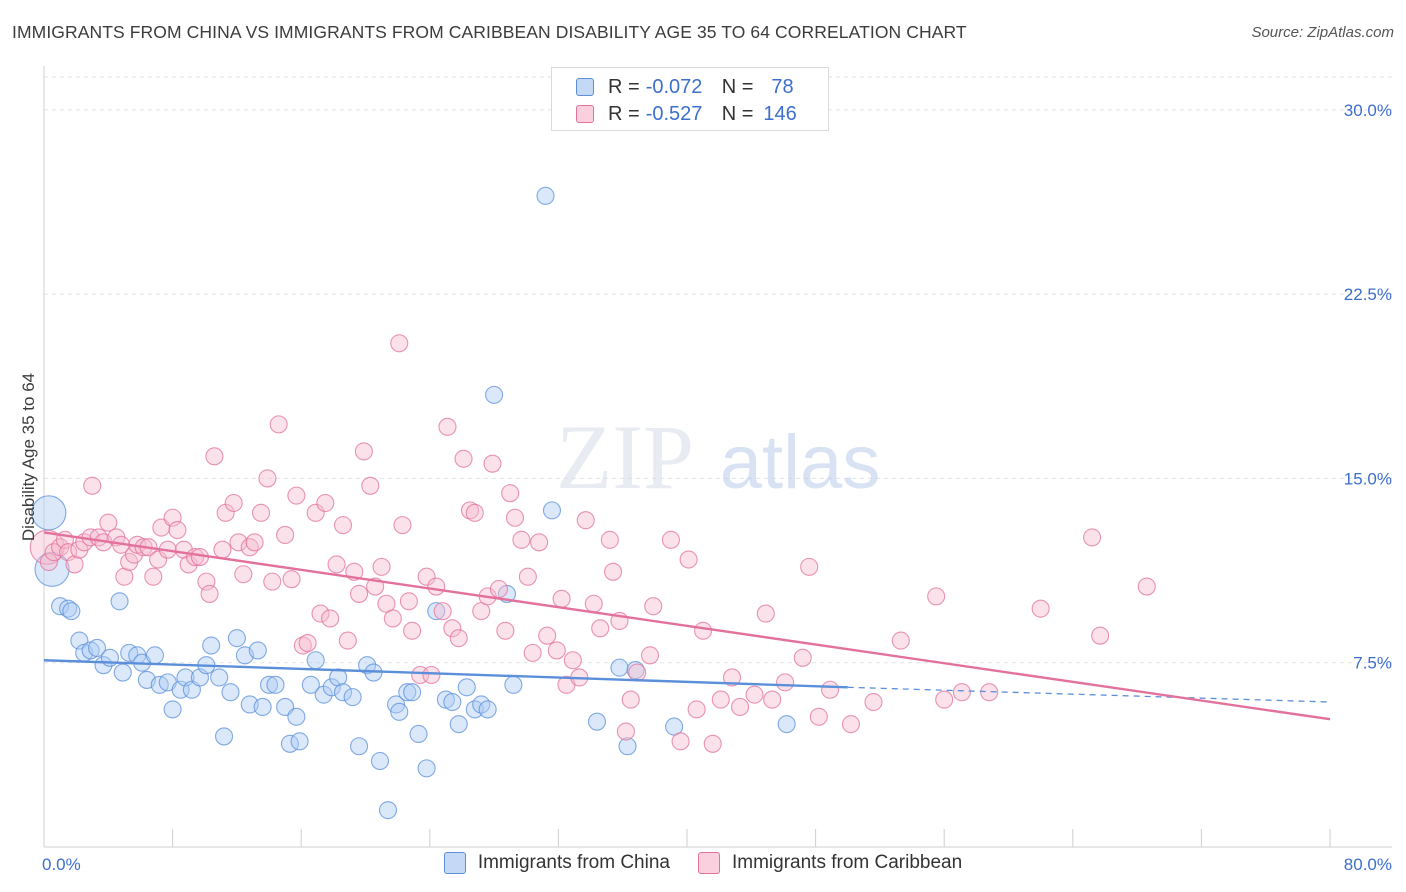 Image resolution: width=1406 pixels, height=892 pixels. I want to click on stats-row-caribbean: R = -0.527 N = 146, so click(686, 114).